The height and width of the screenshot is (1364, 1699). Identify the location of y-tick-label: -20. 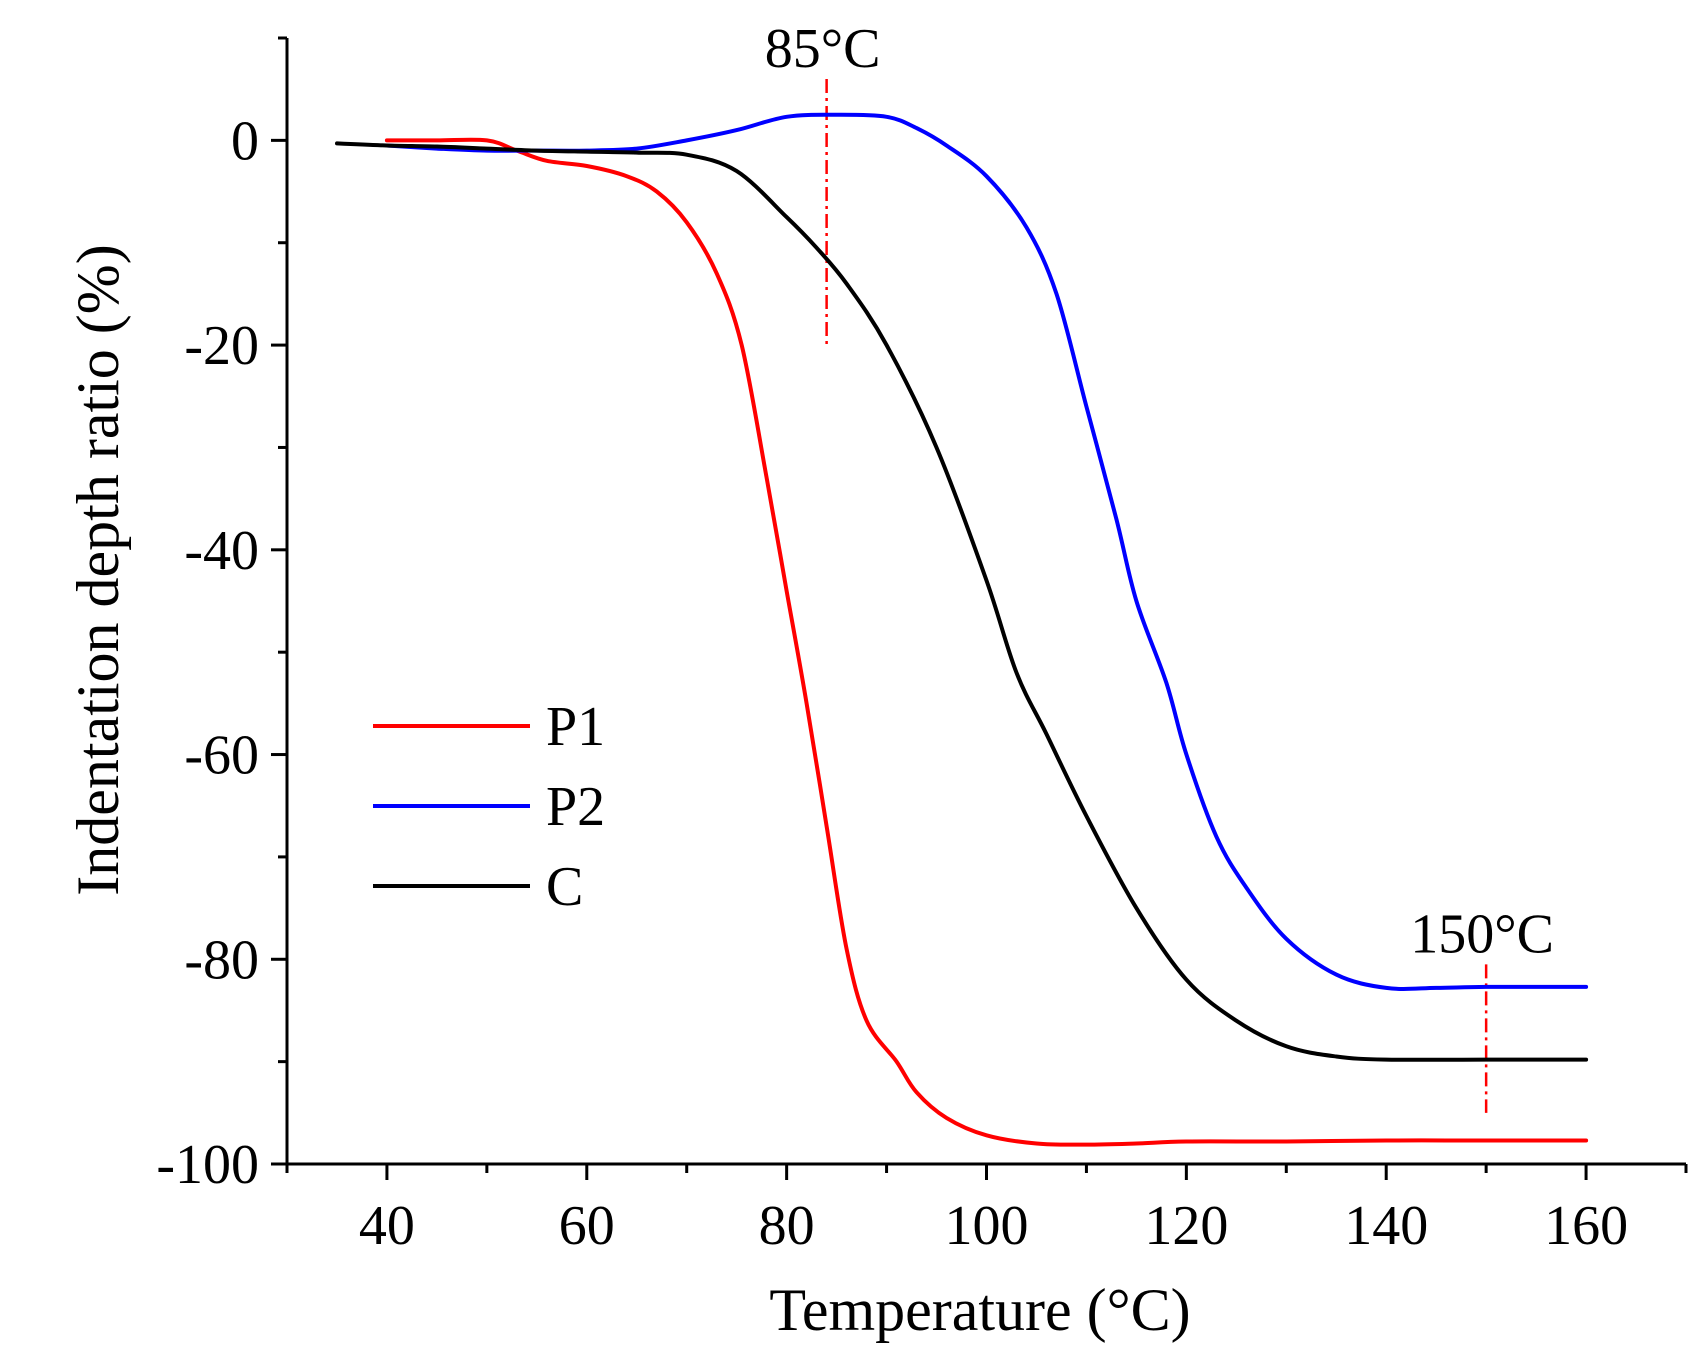
(221, 346).